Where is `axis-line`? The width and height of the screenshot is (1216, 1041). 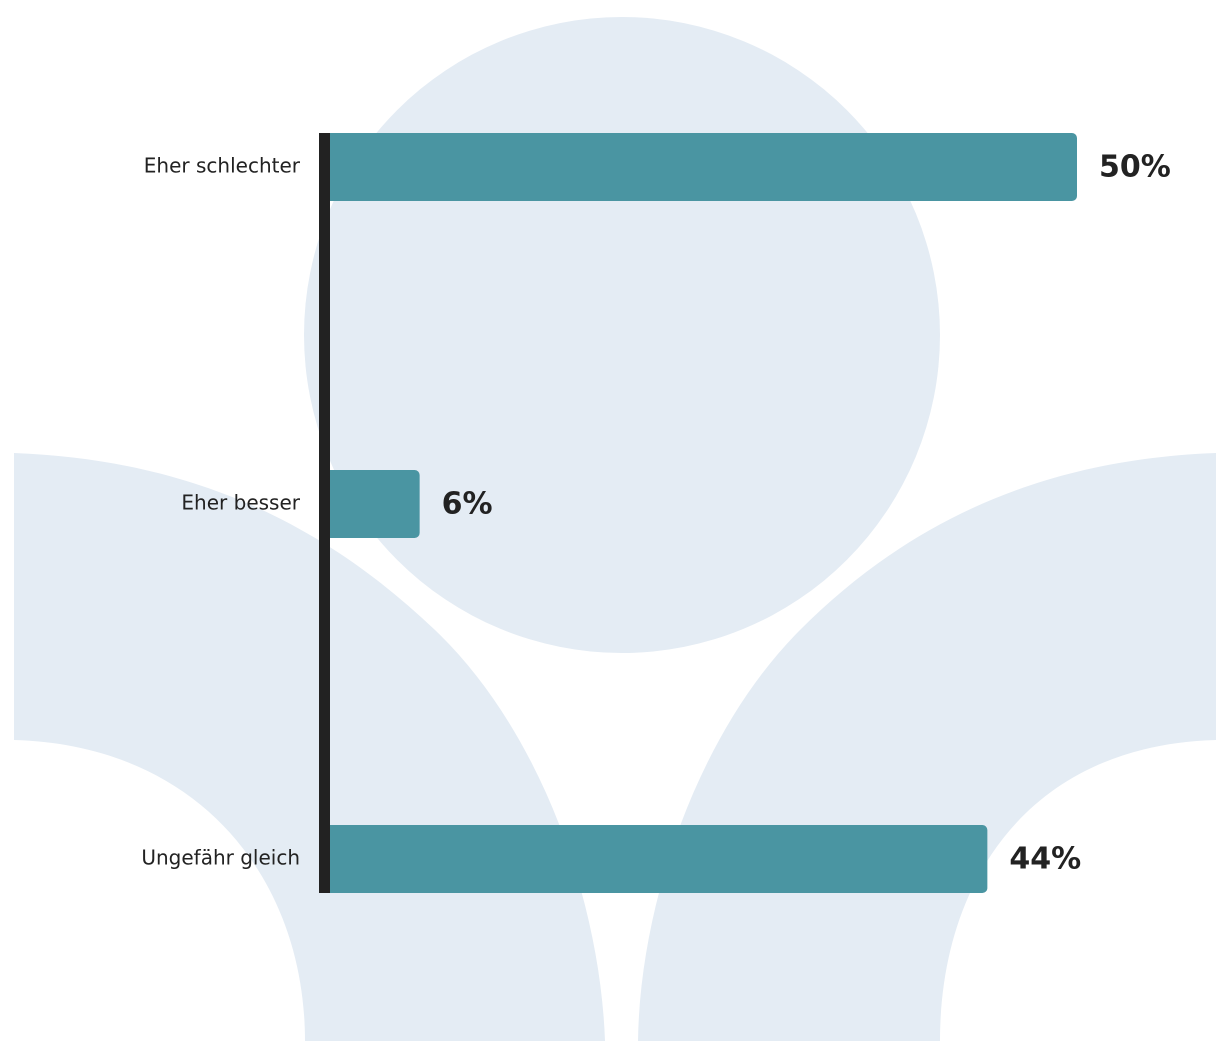 axis-line is located at coordinates (324, 513).